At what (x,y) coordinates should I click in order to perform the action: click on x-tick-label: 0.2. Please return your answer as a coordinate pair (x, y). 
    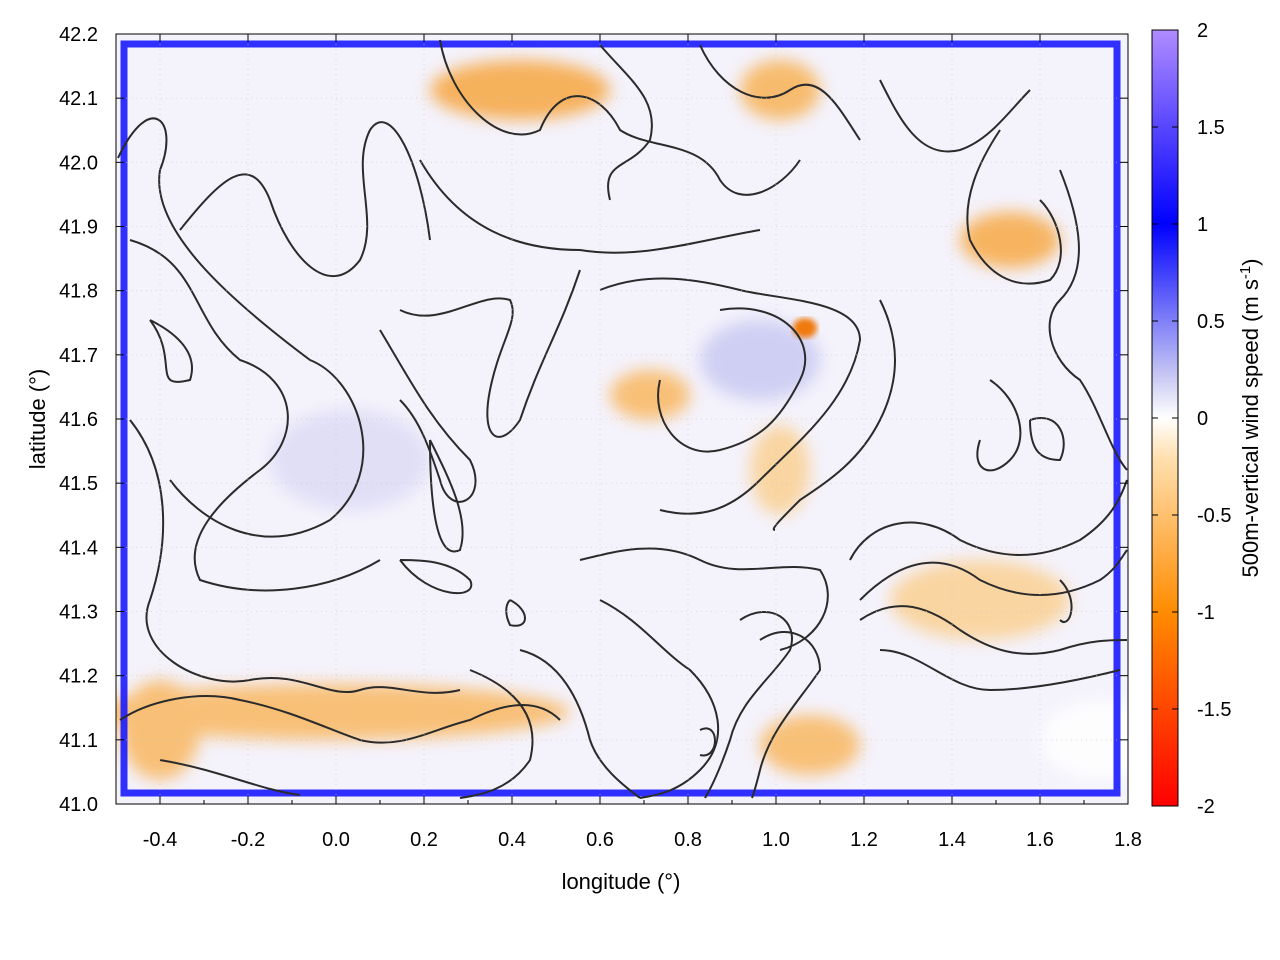
    Looking at the image, I should click on (424, 840).